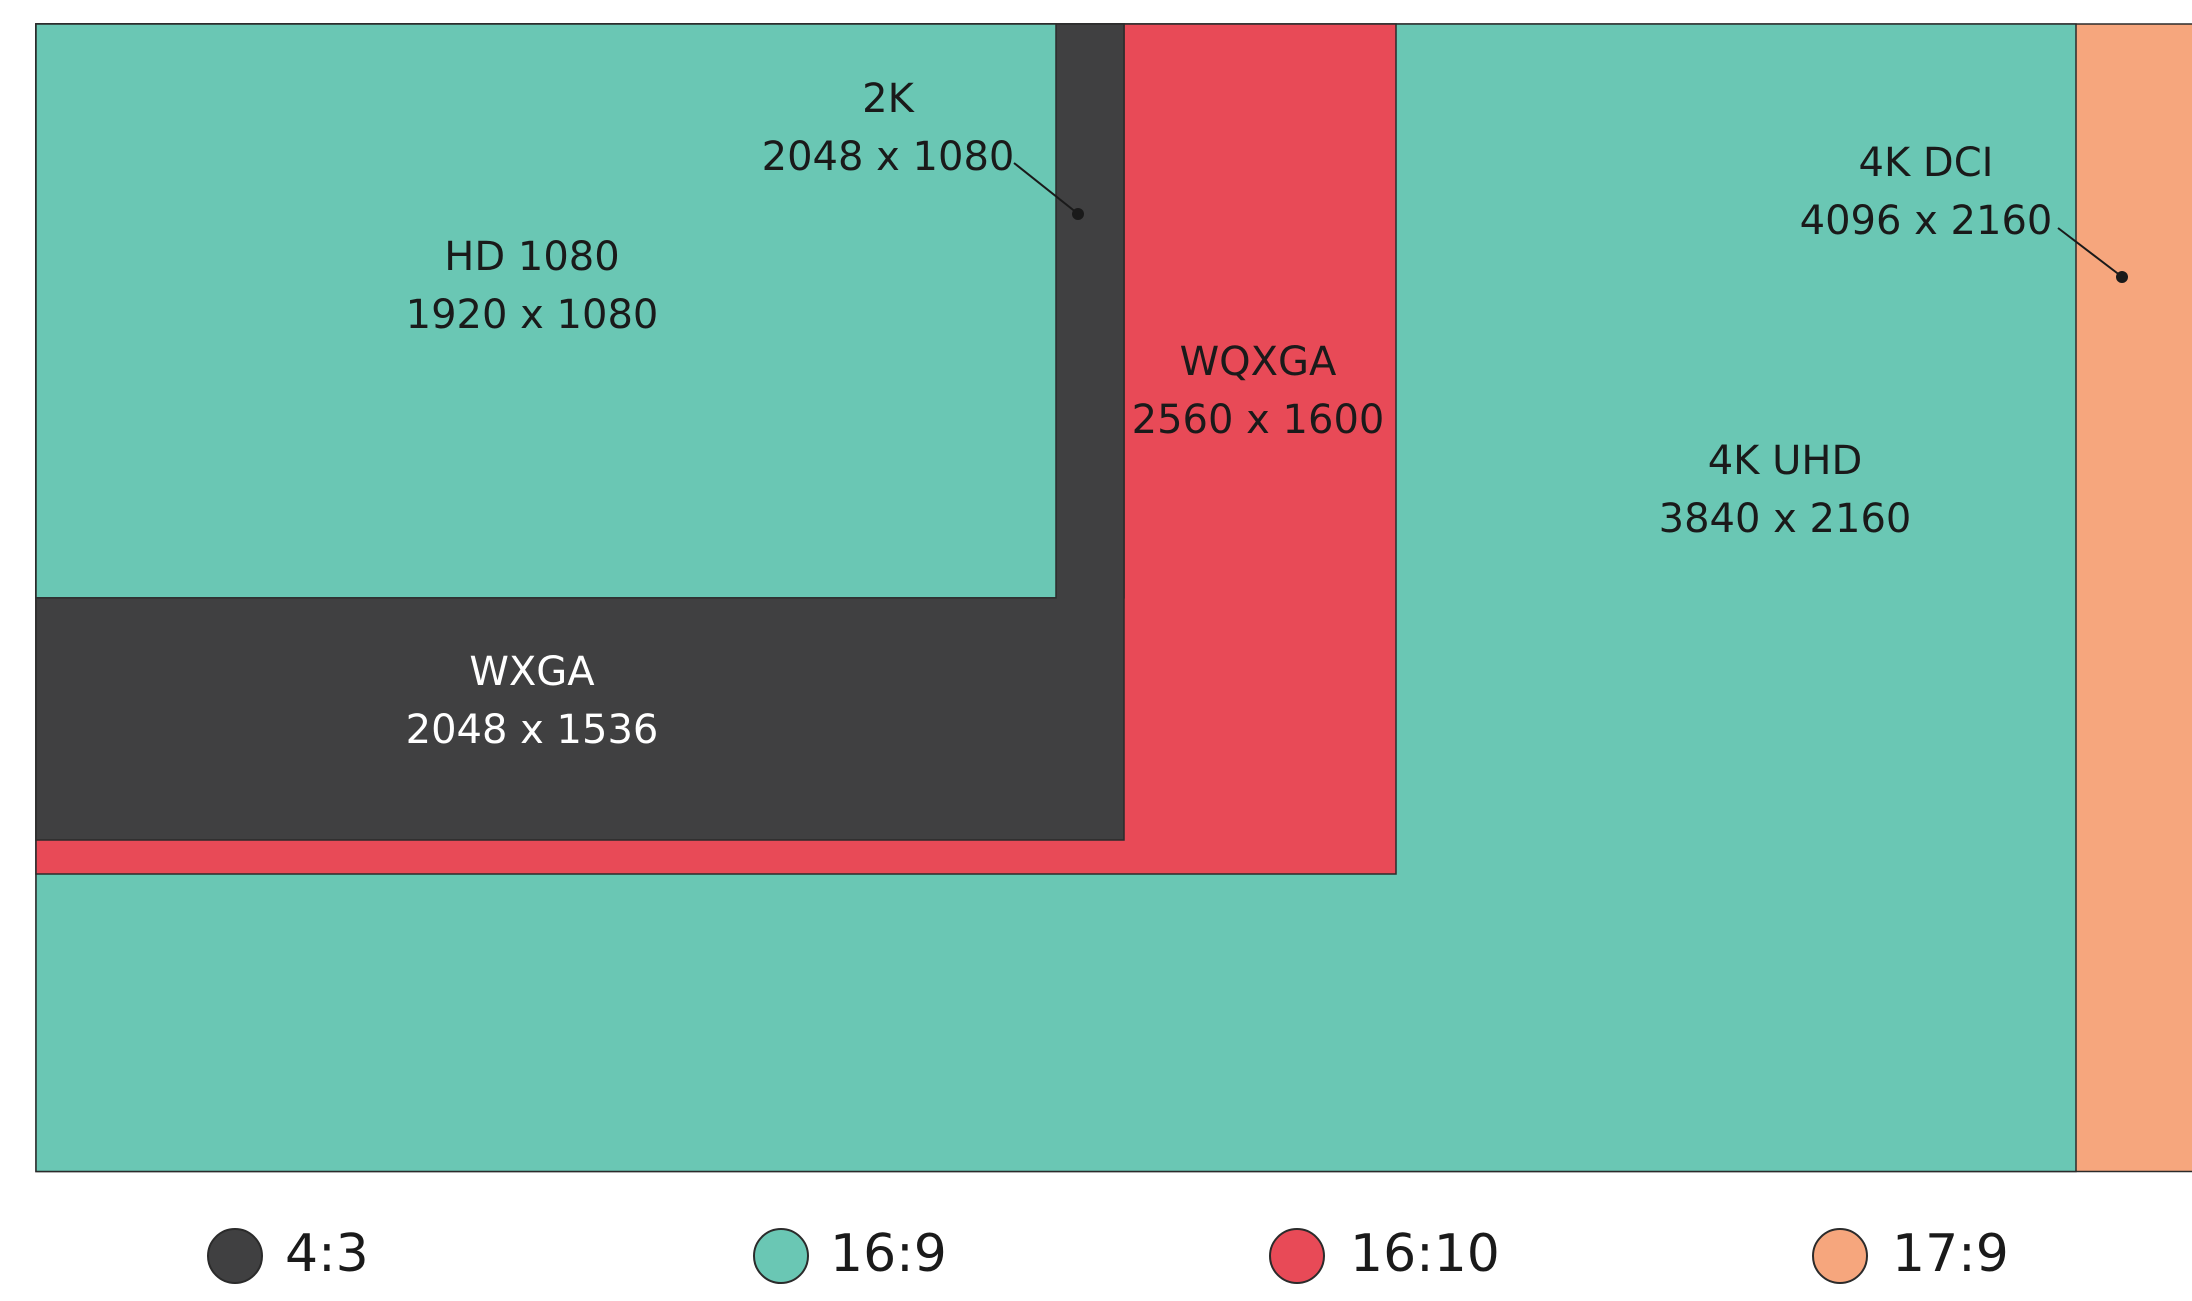 The width and height of the screenshot is (2192, 1301). Describe the element at coordinates (531, 257) in the screenshot. I see `label-hd-1080-name: HD 1080` at that location.